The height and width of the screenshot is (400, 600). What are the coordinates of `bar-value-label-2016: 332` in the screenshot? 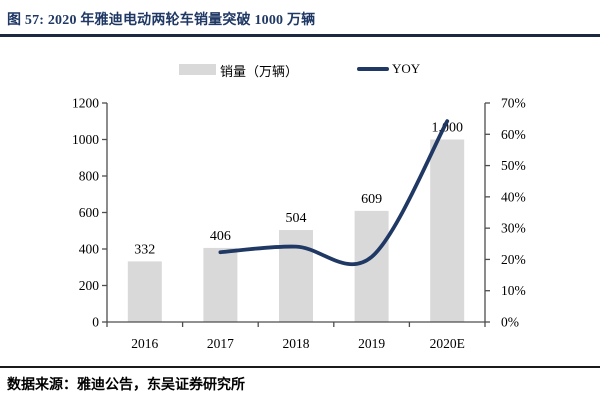 It's located at (144, 249).